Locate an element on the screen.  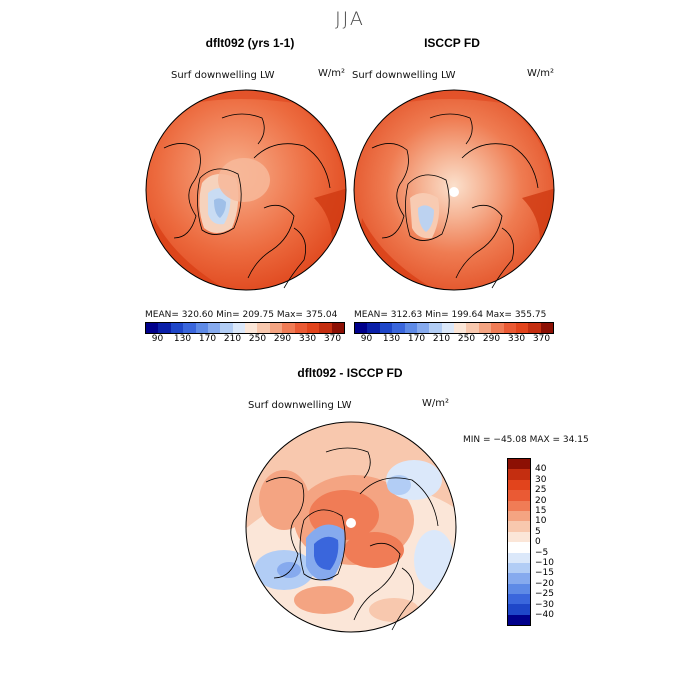
diff-colorbar-label: −10 is located at coordinates (544, 563).